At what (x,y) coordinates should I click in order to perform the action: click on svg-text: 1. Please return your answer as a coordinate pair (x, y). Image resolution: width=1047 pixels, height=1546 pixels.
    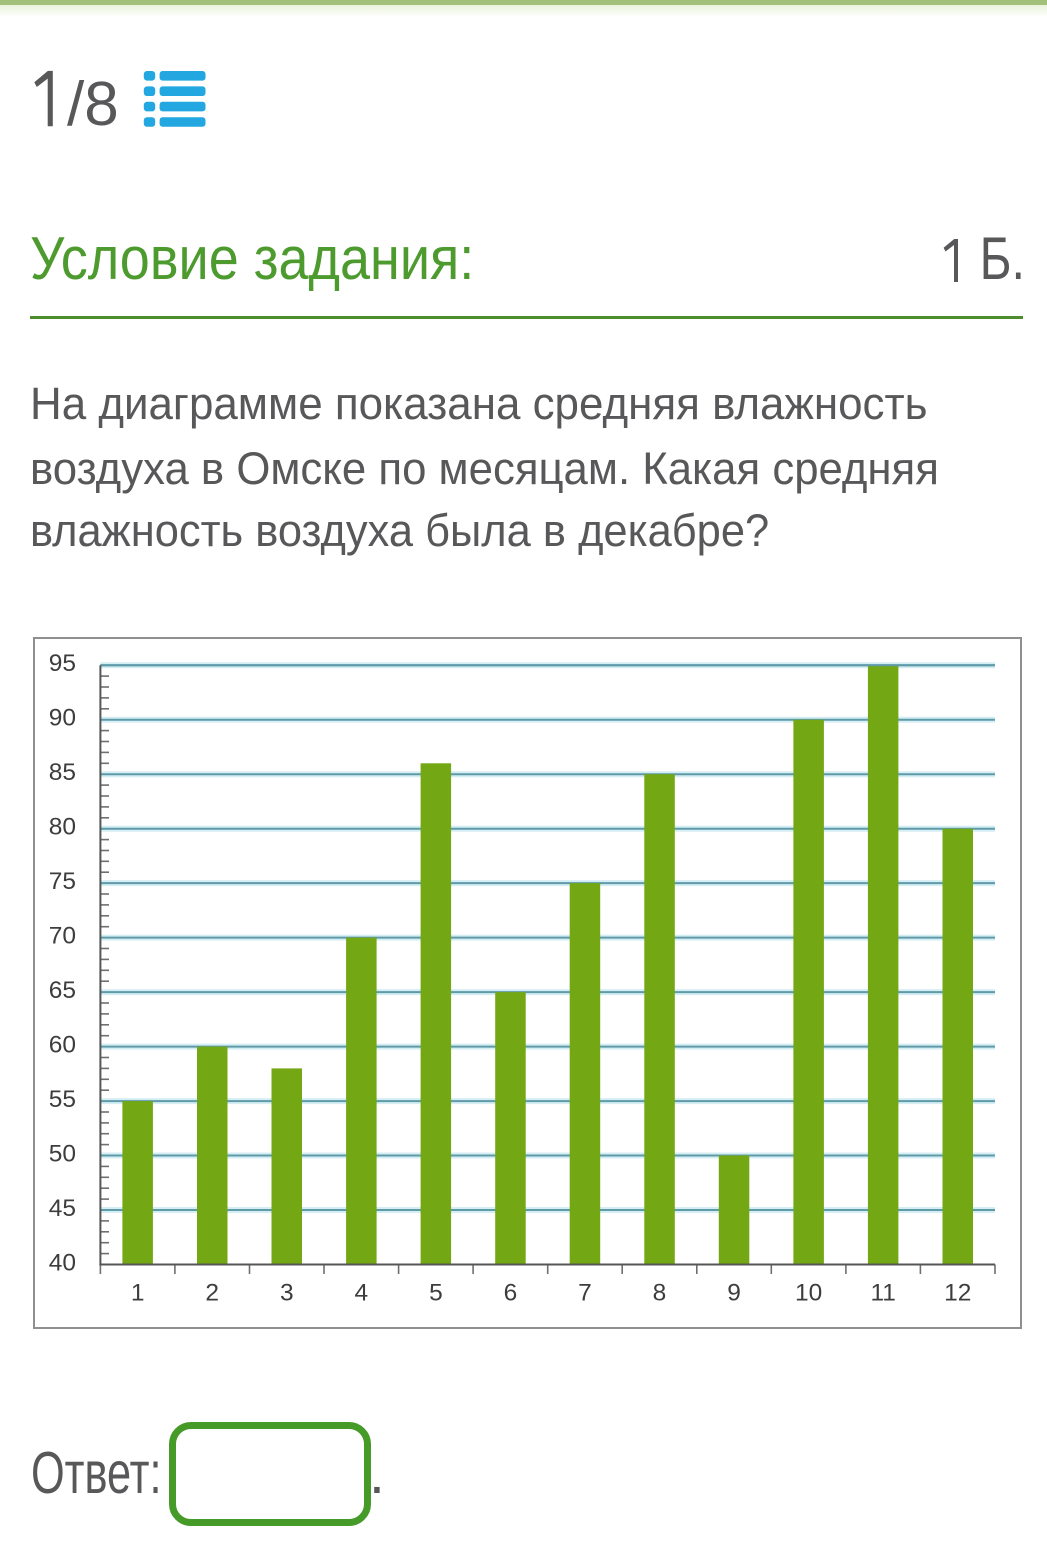
    Looking at the image, I should click on (138, 1293).